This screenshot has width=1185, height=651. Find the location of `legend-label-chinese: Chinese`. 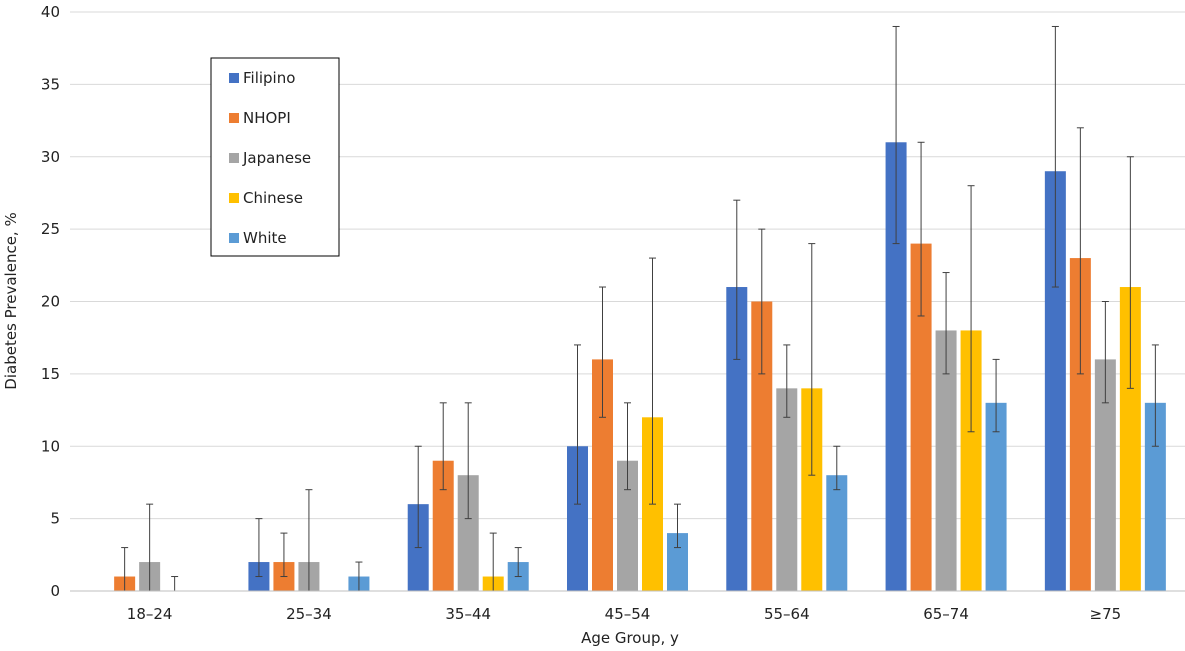

legend-label-chinese: Chinese is located at coordinates (273, 198).